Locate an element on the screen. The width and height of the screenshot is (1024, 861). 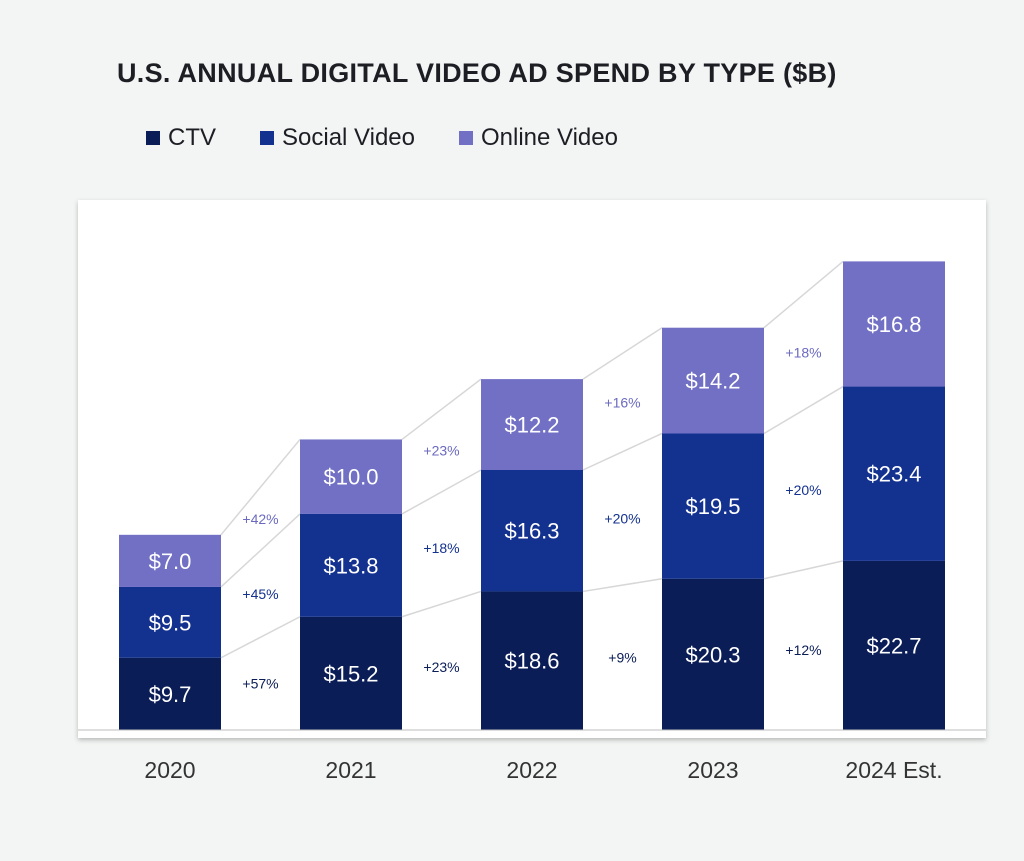
growth-label-social-video: +45% is located at coordinates (260, 594).